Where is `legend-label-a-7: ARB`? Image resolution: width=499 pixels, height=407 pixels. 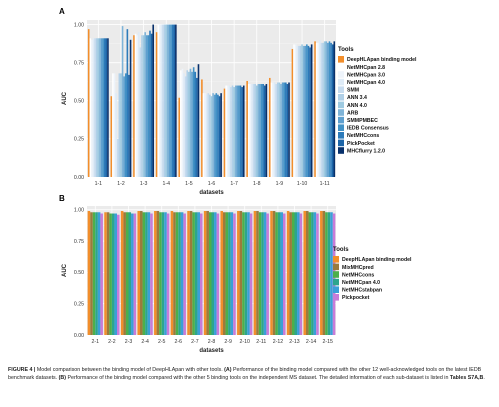 legend-label-a-7: ARB is located at coordinates (352, 113).